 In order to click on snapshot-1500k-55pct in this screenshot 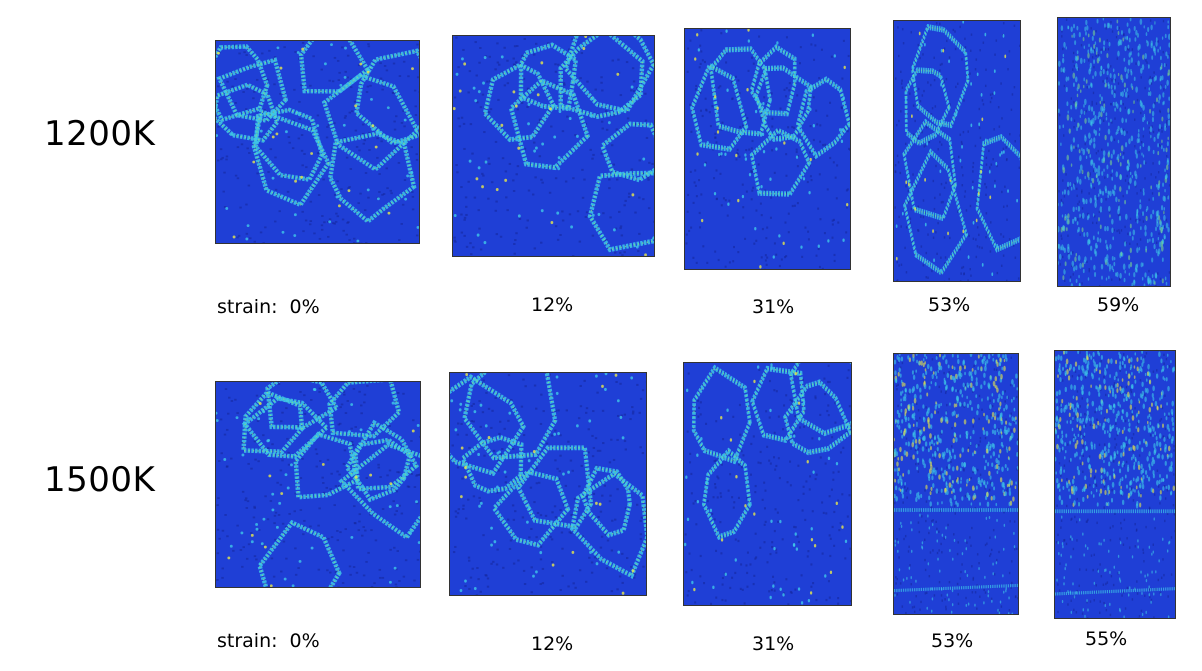, I will do `click(1115, 484)`.